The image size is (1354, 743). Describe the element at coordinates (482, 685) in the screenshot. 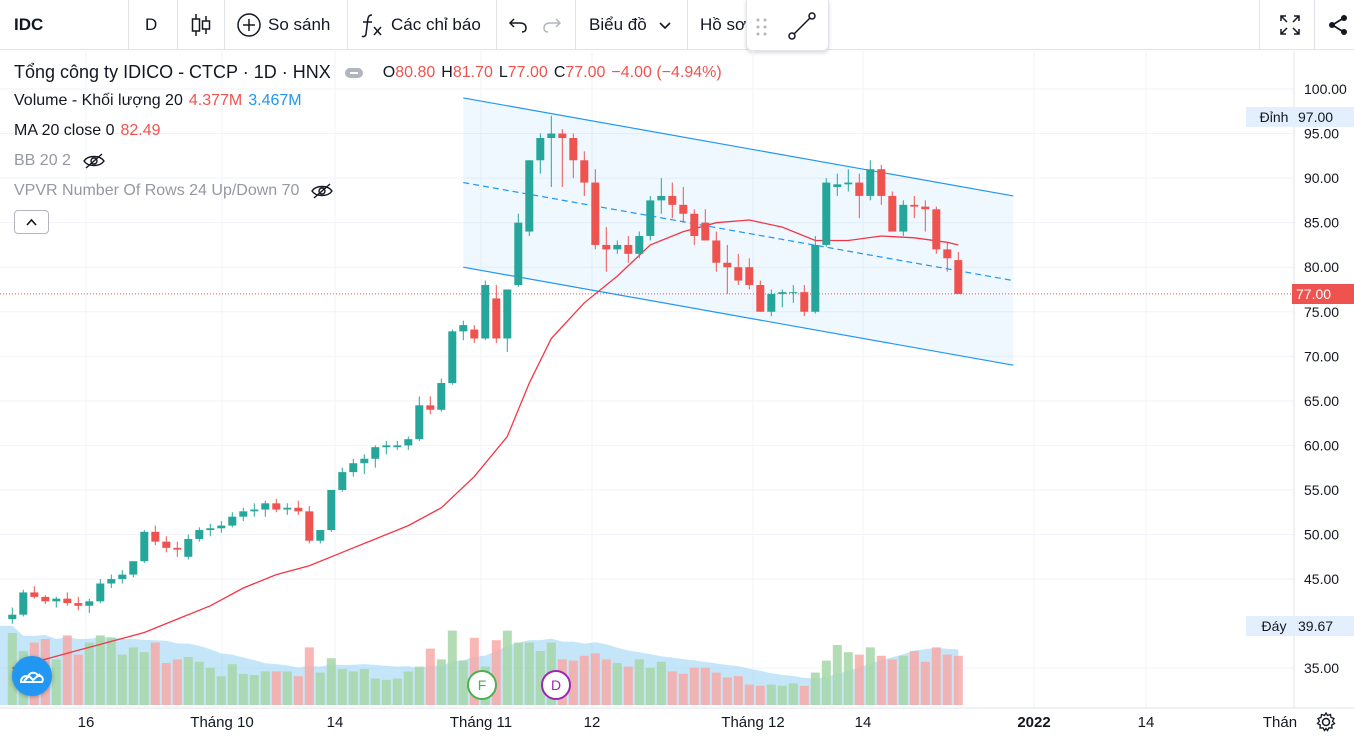

I see `event-marker-f: F` at that location.